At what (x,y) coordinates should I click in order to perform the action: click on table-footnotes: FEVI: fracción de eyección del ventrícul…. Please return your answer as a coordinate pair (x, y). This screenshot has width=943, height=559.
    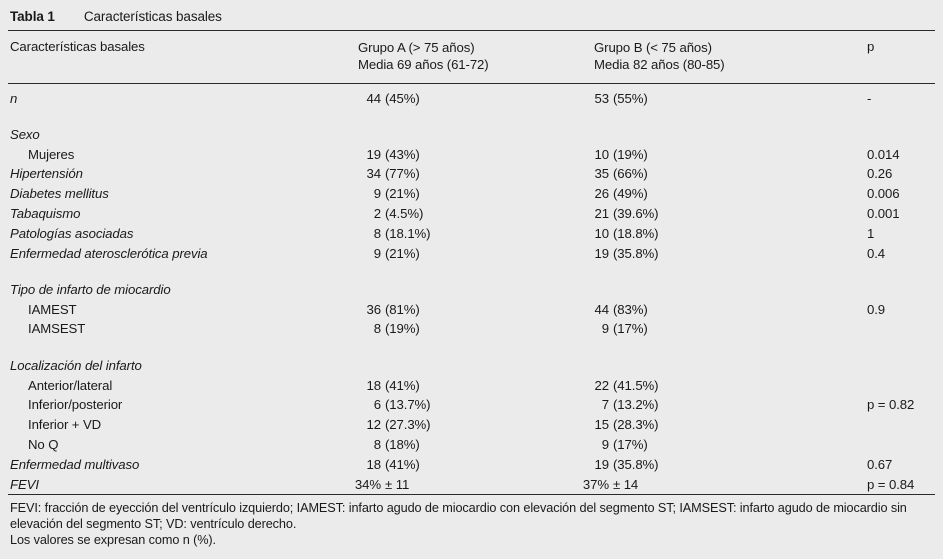
    Looking at the image, I should click on (471, 521).